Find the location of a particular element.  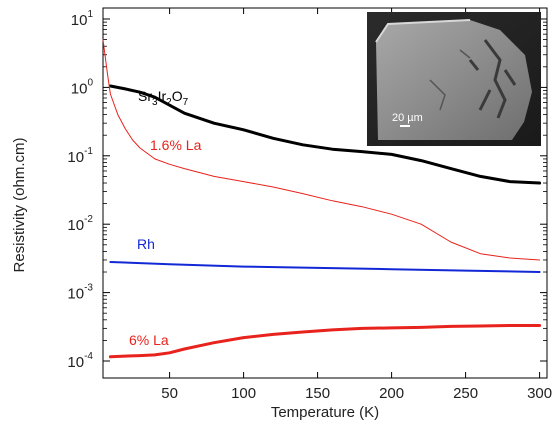

y-tick-label: 10⁻¹ is located at coordinates (80, 156).